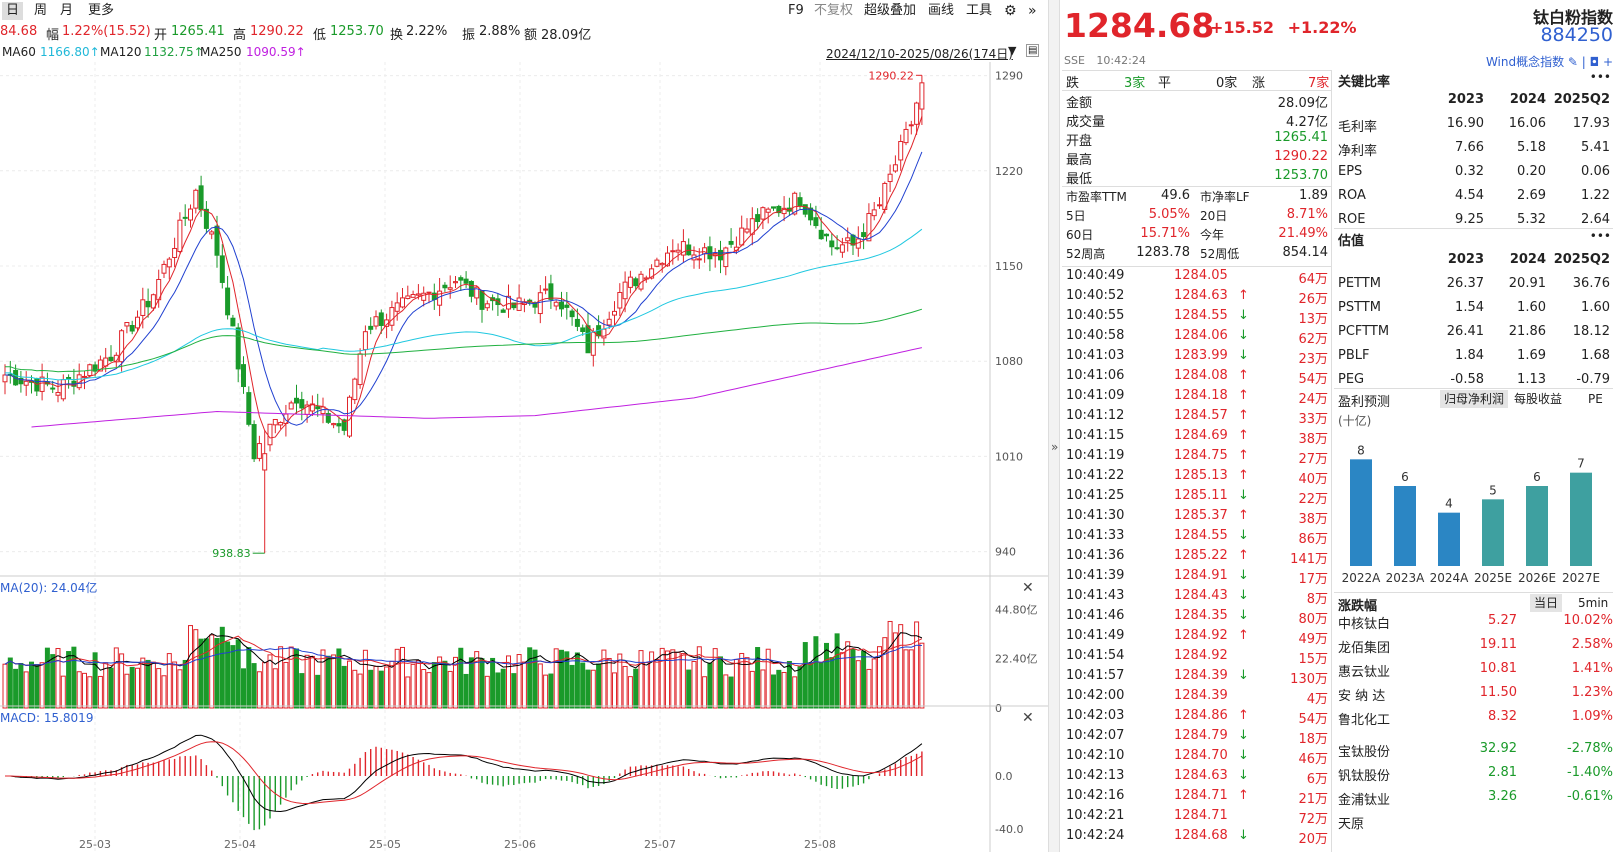 The image size is (1613, 852). What do you see at coordinates (1197, 838) in the screenshot?
I see `tick-row: 10:42:24 1284.68 ↓ 20万` at bounding box center [1197, 838].